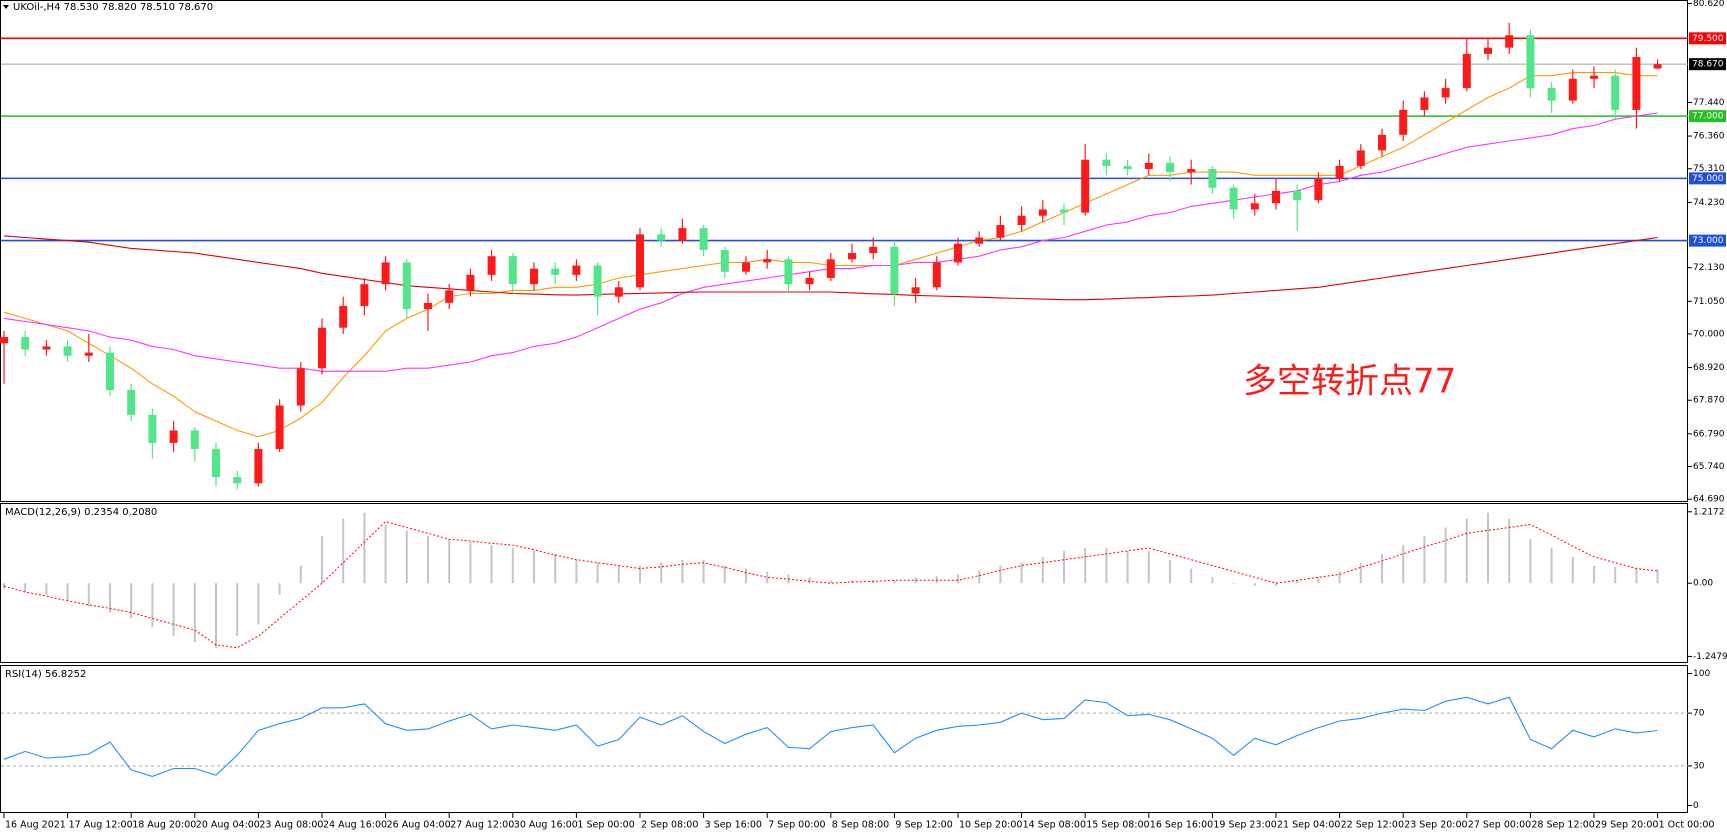 The width and height of the screenshot is (1727, 837). Describe the element at coordinates (990, 825) in the screenshot. I see `x-tick-label: 10 Sep 20:00` at that location.